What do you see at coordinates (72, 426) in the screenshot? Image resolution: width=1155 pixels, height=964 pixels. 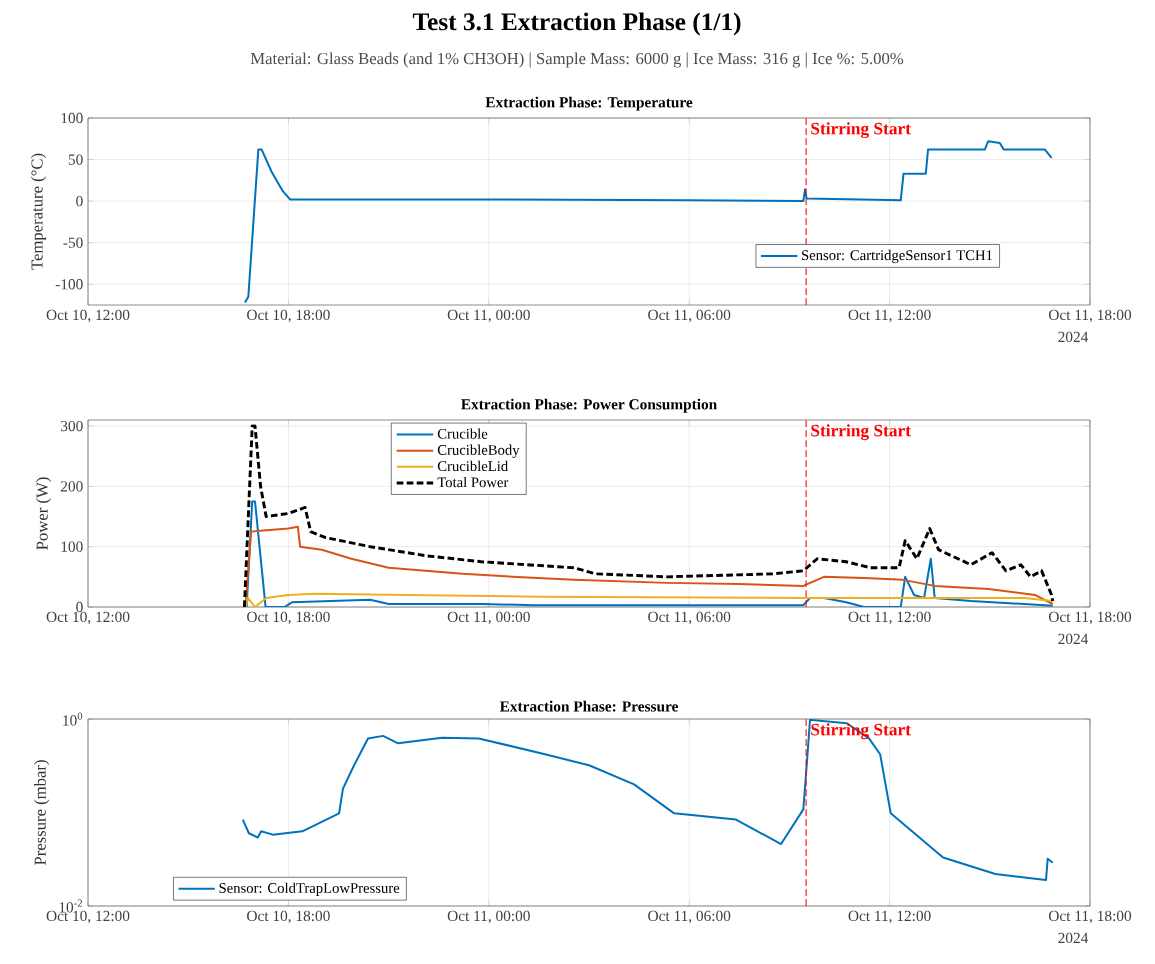 I see `y-tick-label: 300` at bounding box center [72, 426].